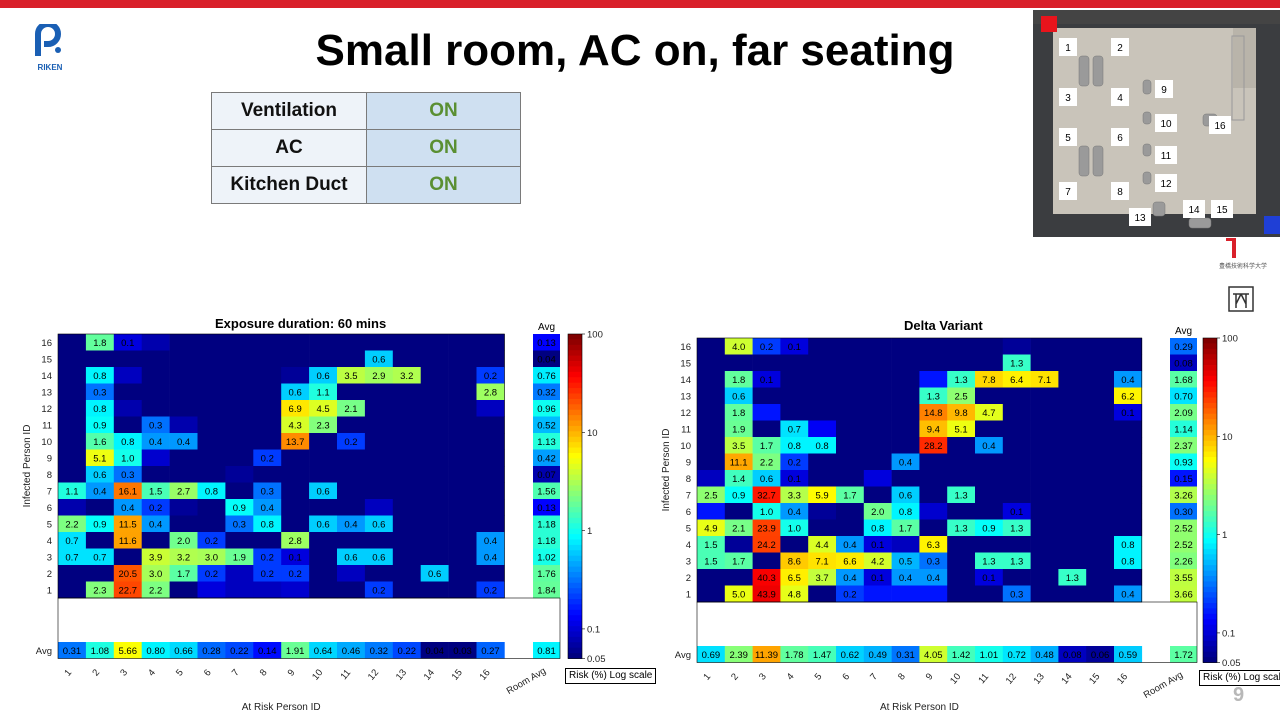 Image resolution: width=1280 pixels, height=720 pixels. What do you see at coordinates (127, 458) in the screenshot?
I see `cell-label: 1.0` at bounding box center [127, 458].